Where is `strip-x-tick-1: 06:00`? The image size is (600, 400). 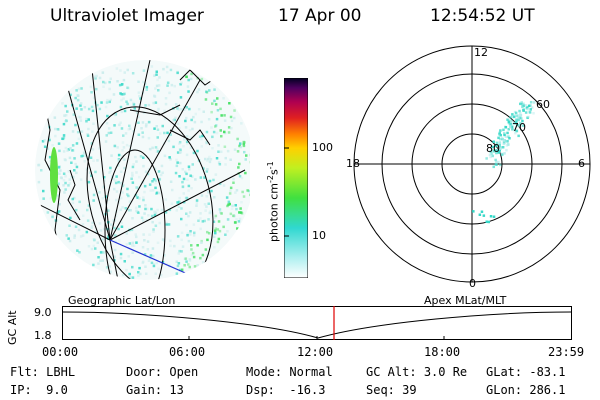 strip-x-tick-1: 06:00 is located at coordinates (187, 352).